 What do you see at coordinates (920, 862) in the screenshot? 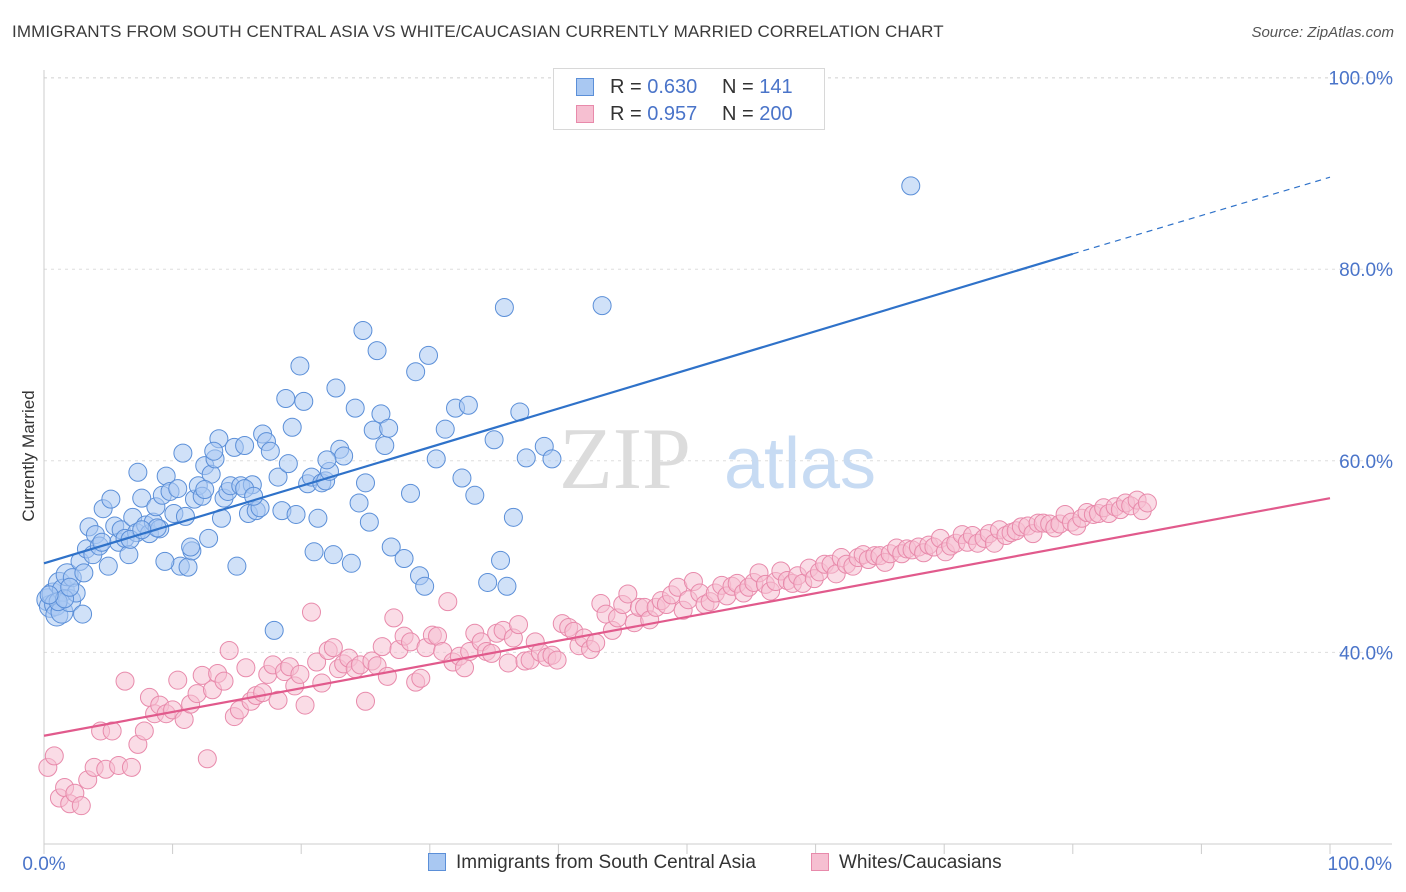
I see `legend-label: Whites/Caucasians` at bounding box center [920, 862].